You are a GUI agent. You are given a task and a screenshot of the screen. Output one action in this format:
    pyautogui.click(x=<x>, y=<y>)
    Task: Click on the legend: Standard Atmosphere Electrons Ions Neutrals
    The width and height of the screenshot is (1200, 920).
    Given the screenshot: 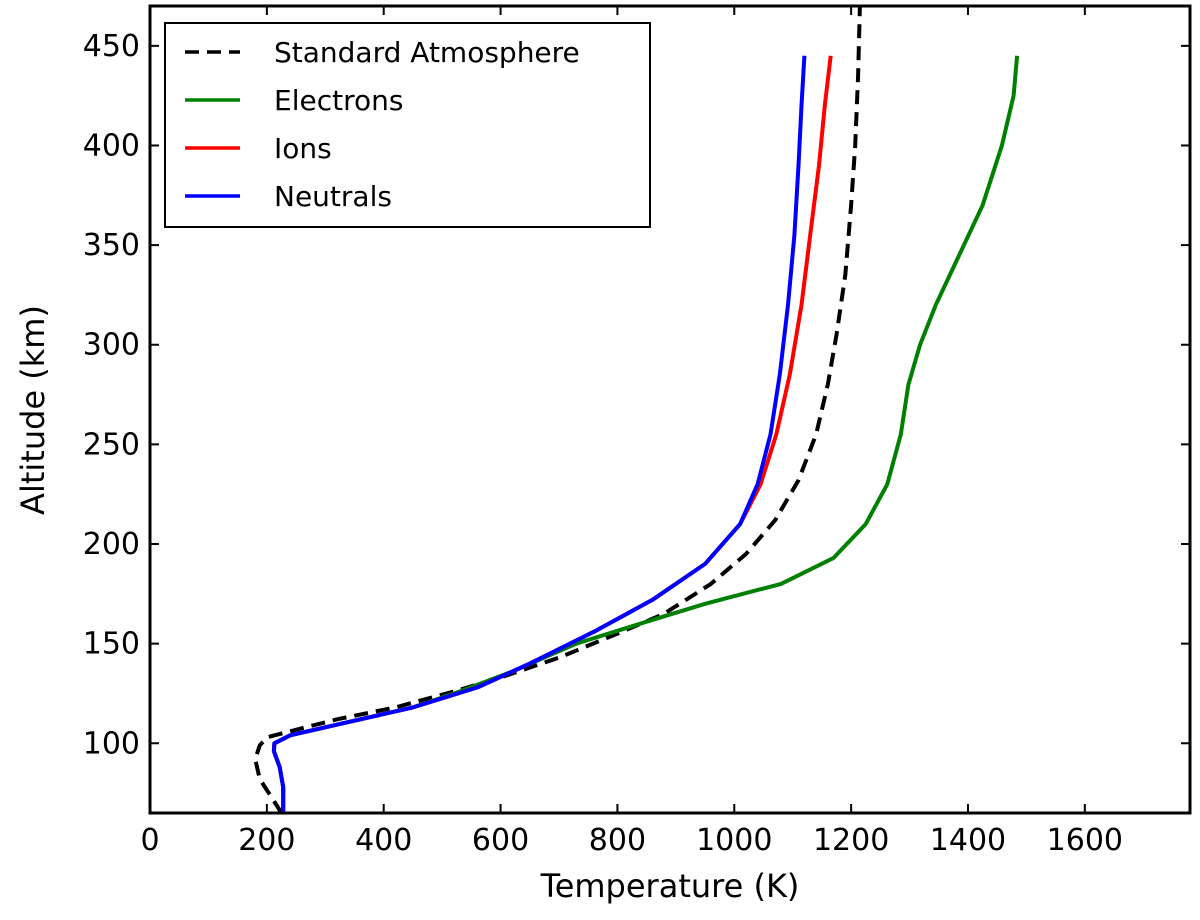 What is the action you would take?
    pyautogui.click(x=407, y=125)
    